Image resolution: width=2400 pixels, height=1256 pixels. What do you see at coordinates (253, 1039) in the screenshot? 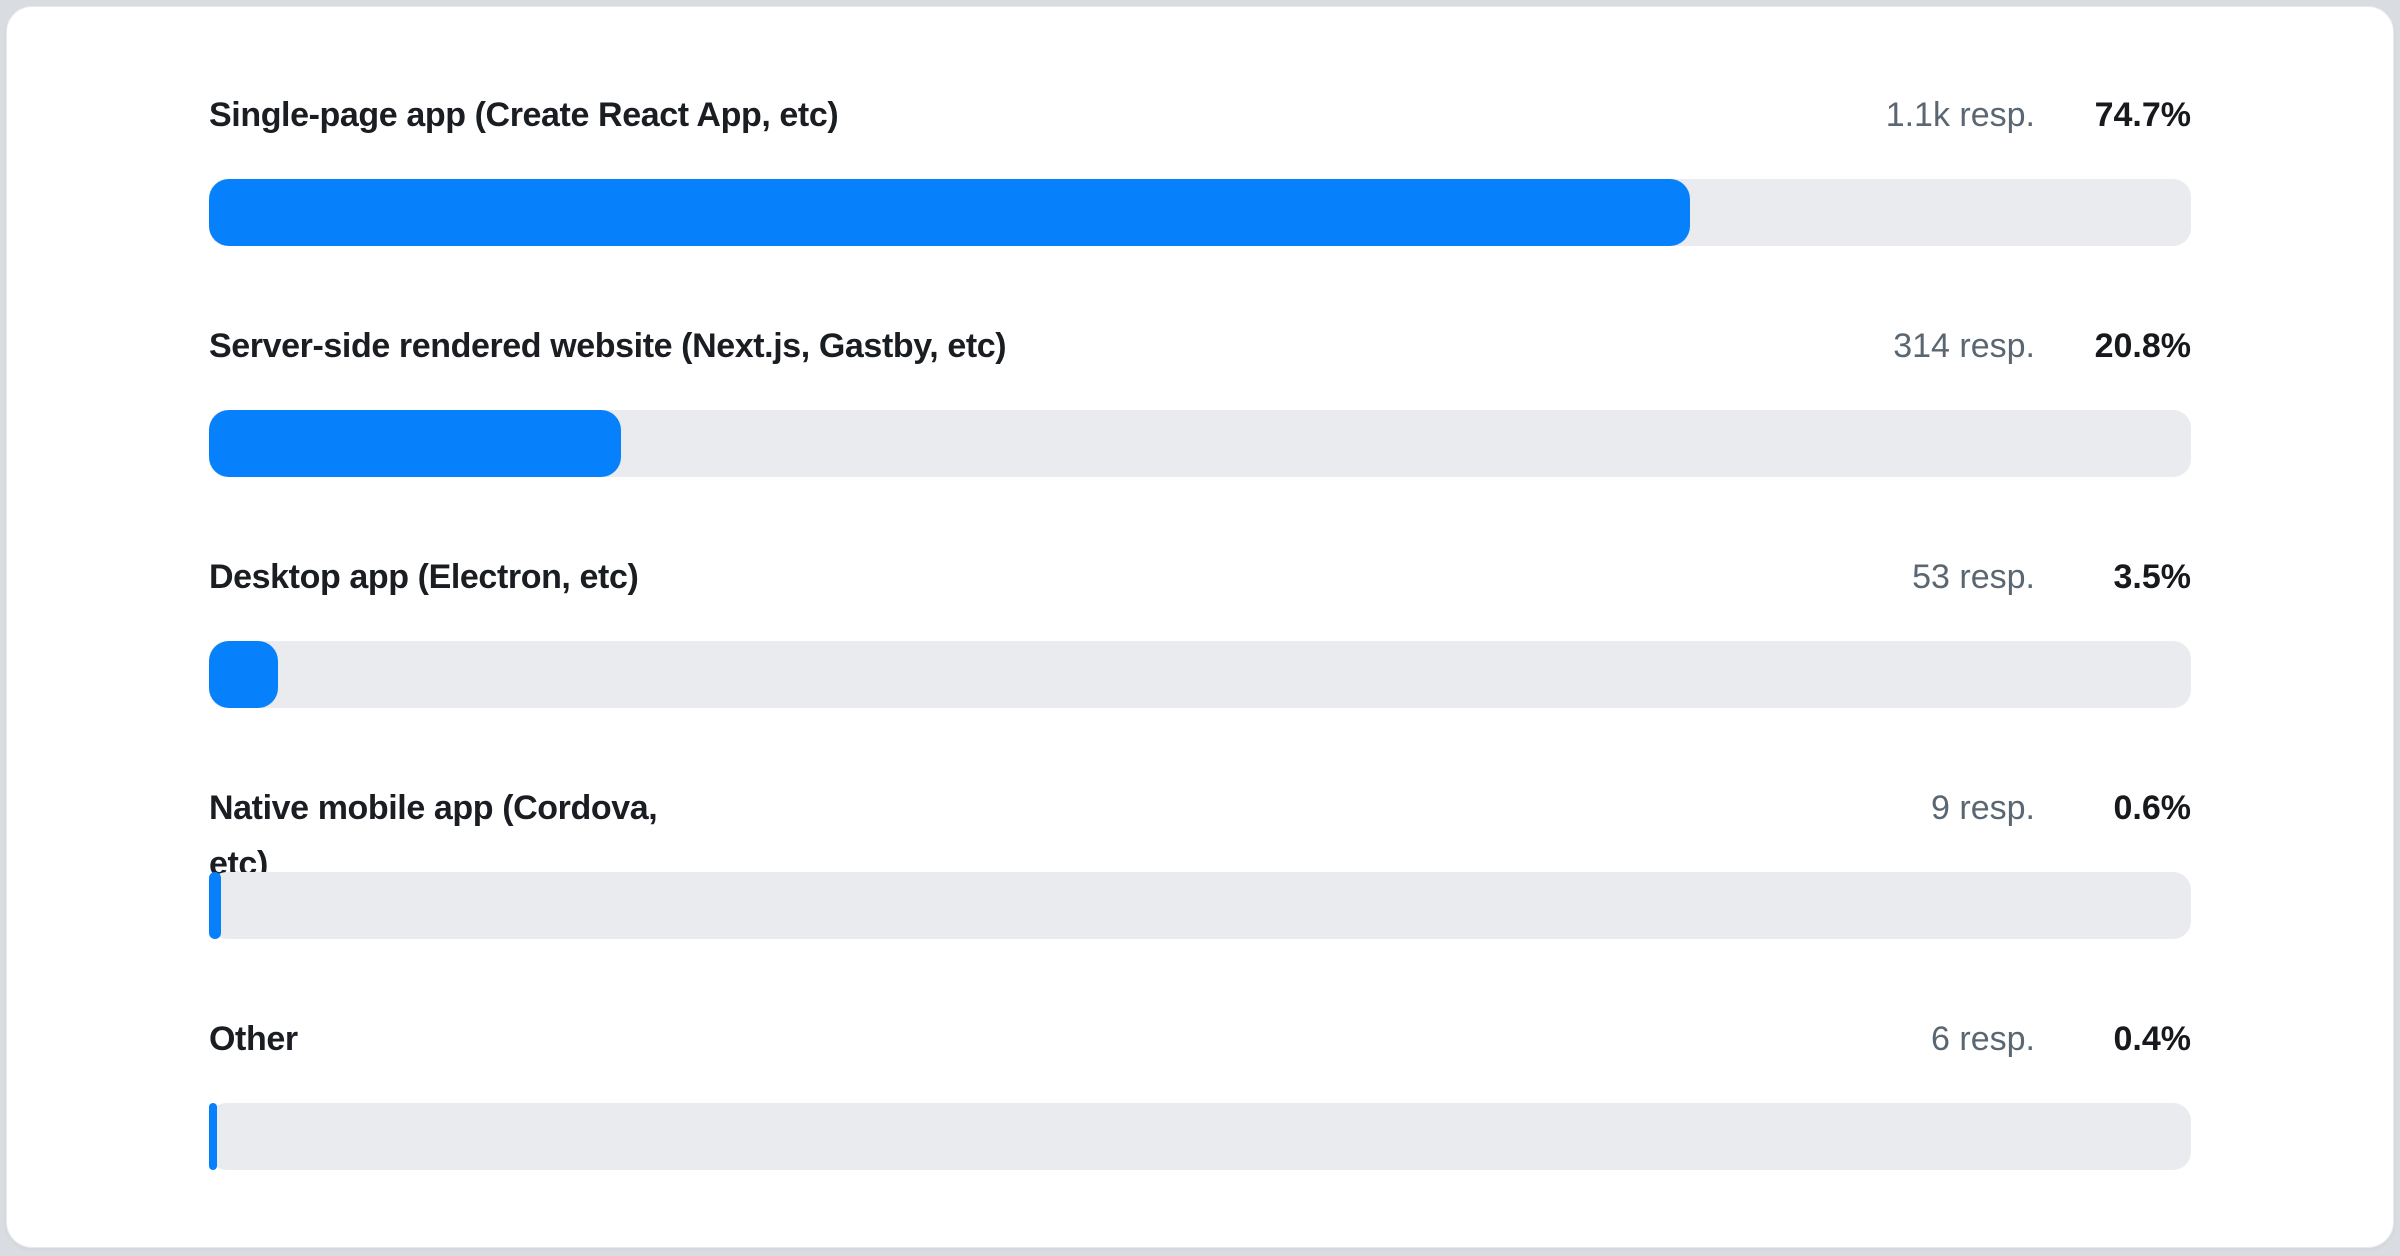
I see `option-label: Other` at bounding box center [253, 1039].